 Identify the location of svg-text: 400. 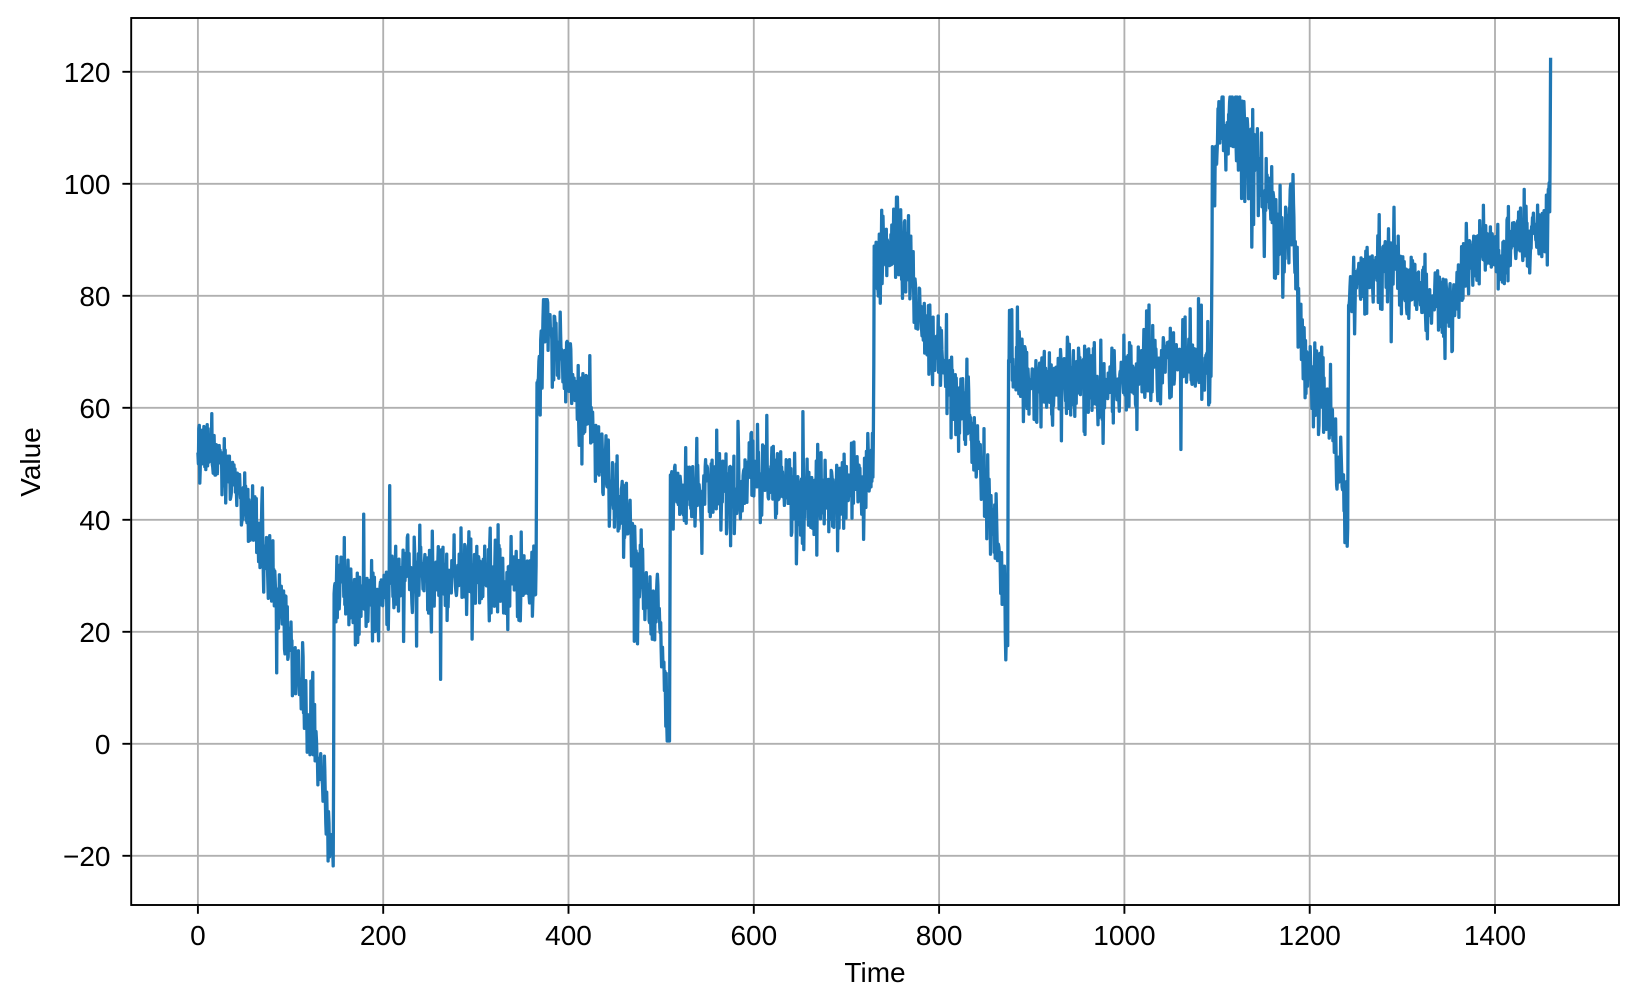
(568, 935).